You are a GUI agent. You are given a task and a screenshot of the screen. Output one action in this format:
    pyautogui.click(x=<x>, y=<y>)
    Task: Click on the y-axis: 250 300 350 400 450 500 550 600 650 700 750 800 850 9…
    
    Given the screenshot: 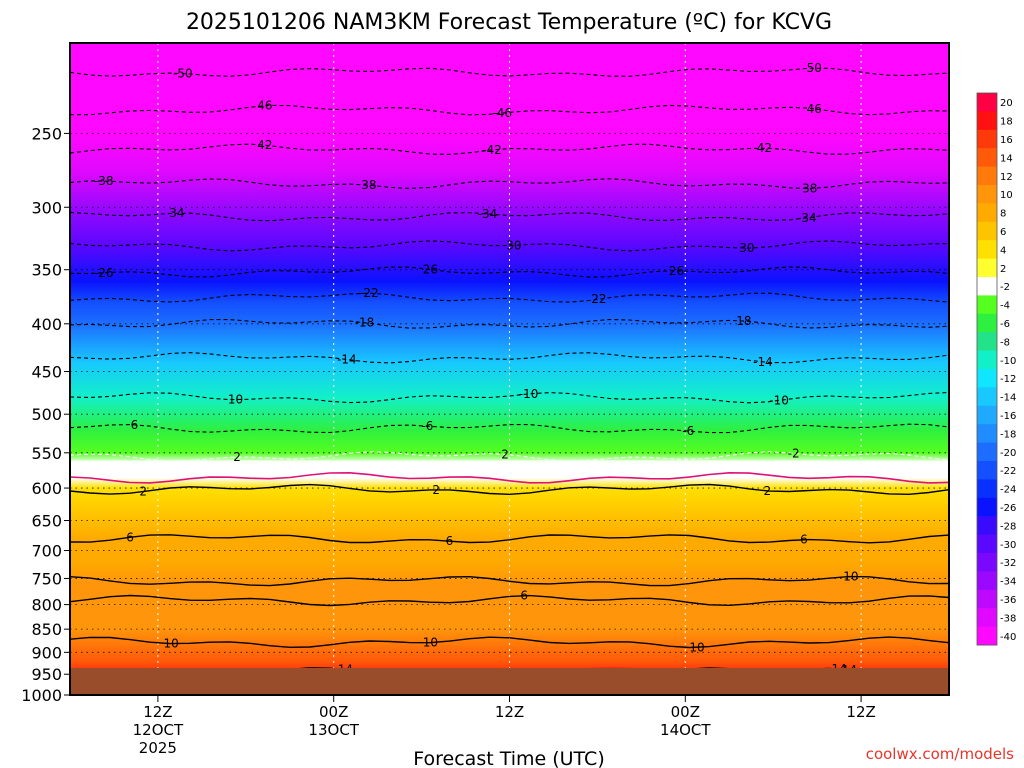 What is the action you would take?
    pyautogui.click(x=45, y=414)
    